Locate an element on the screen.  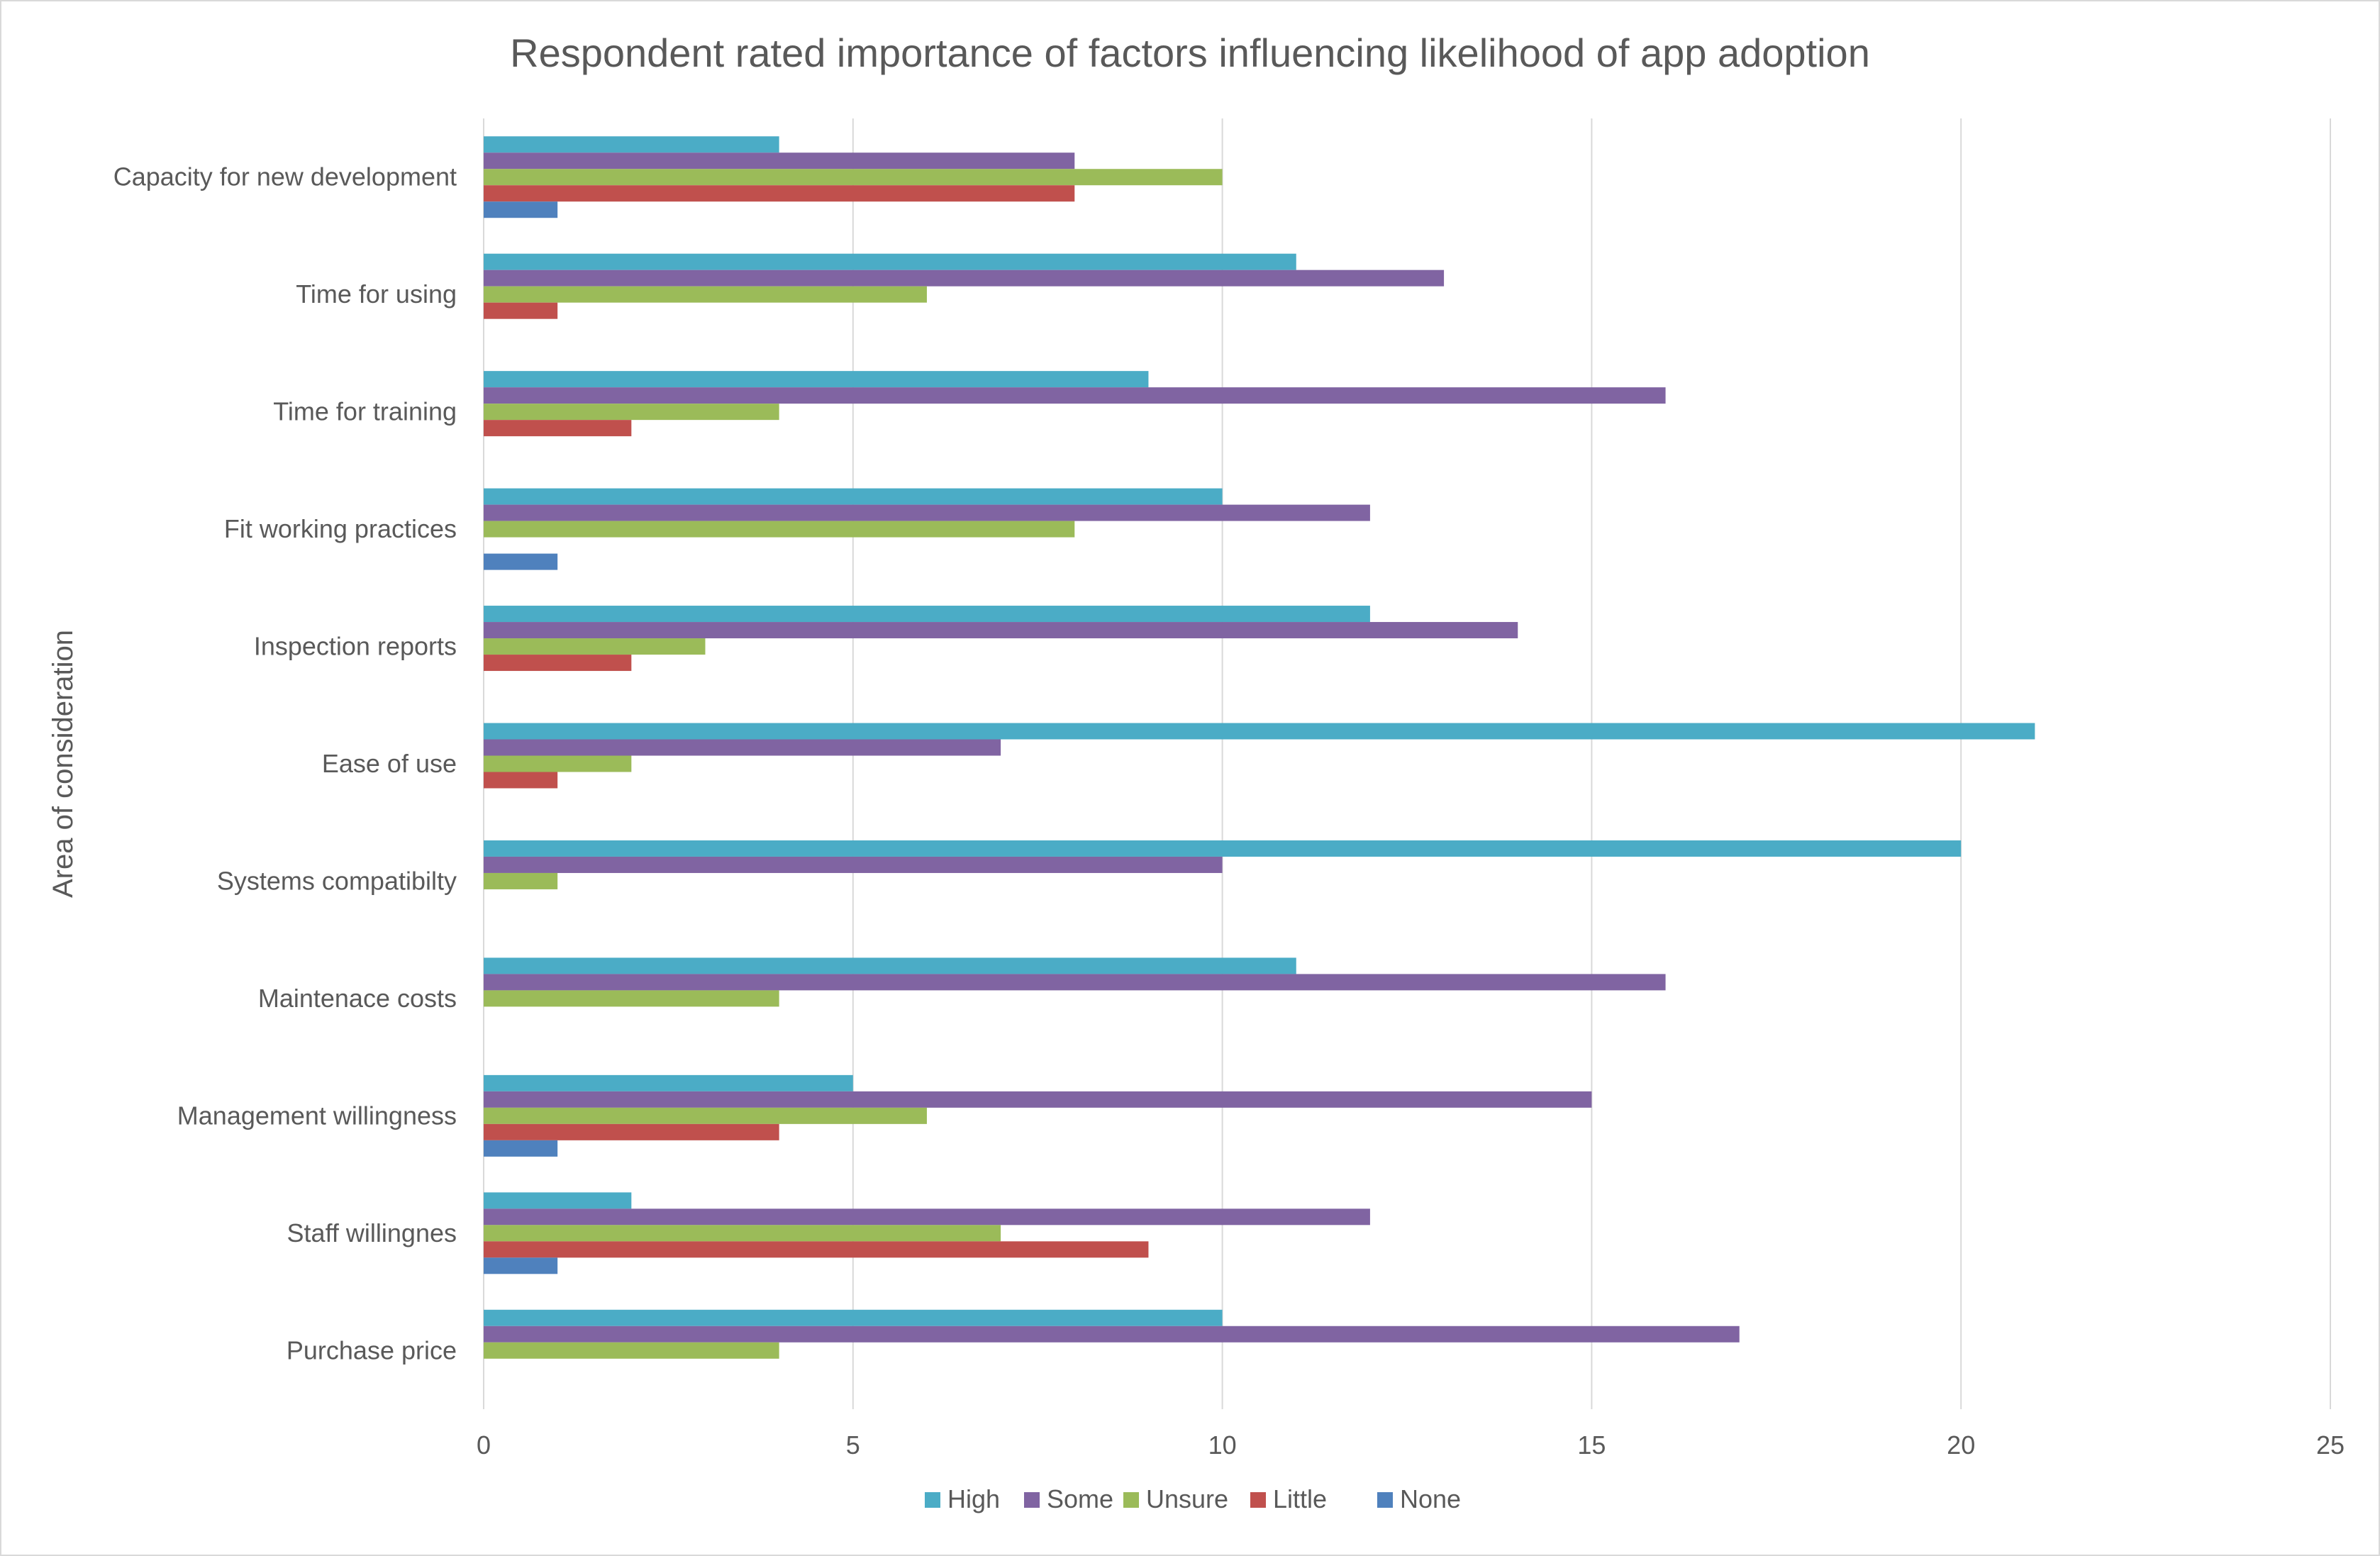
legend-label: High is located at coordinates (974, 1498).